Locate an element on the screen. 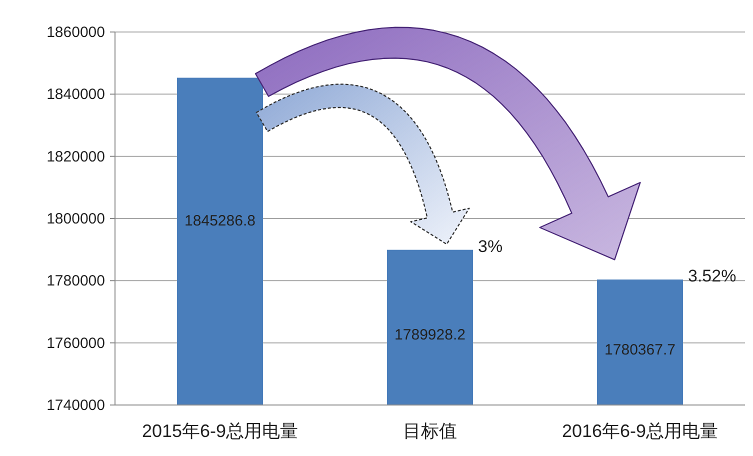 This screenshot has width=753, height=456. x-tick-label: 2015年6-9总用电量 is located at coordinates (220, 431).